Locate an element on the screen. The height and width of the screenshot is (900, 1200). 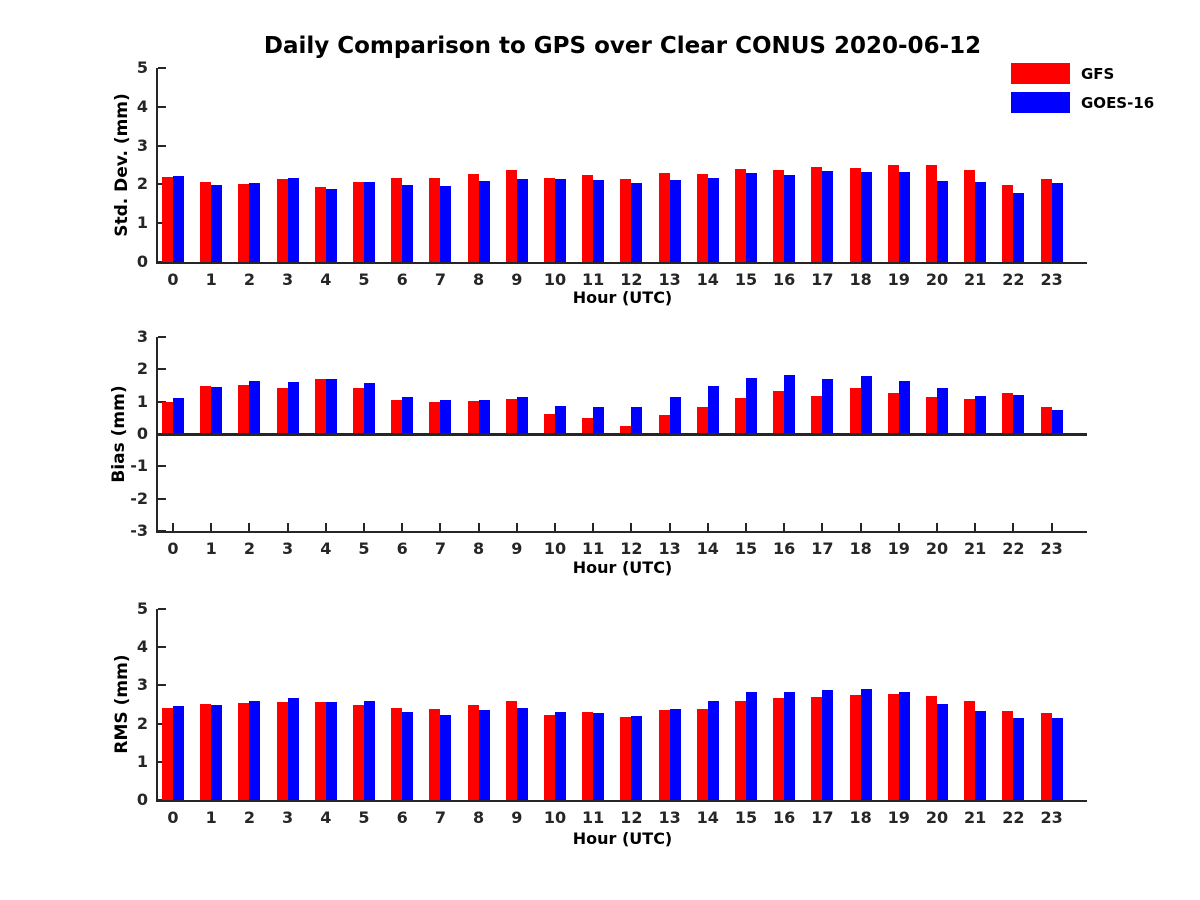
x-tick-label: 8 is located at coordinates (479, 817).